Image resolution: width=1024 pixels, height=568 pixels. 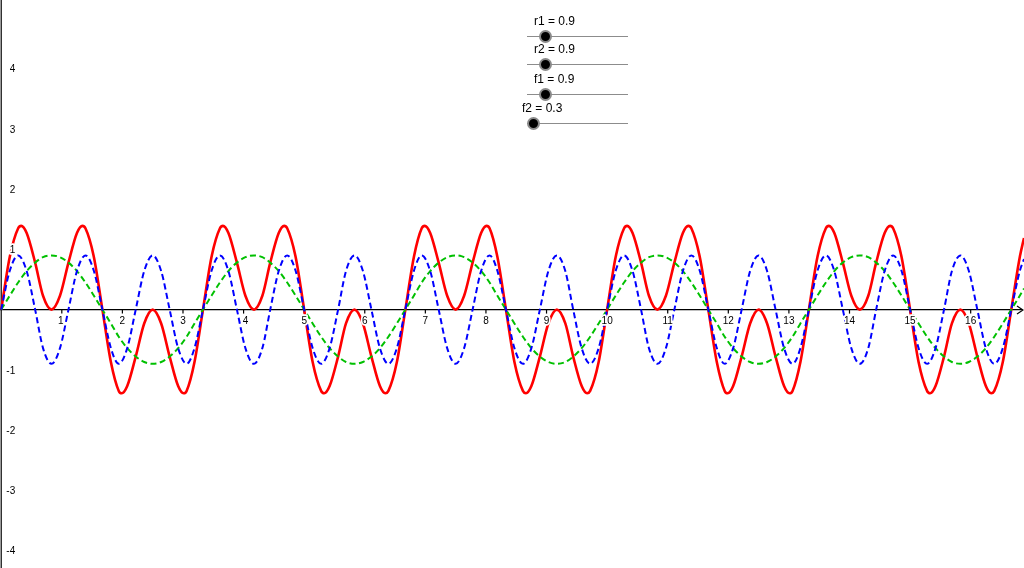 What do you see at coordinates (61, 321) in the screenshot?
I see `x-tick-label: 1` at bounding box center [61, 321].